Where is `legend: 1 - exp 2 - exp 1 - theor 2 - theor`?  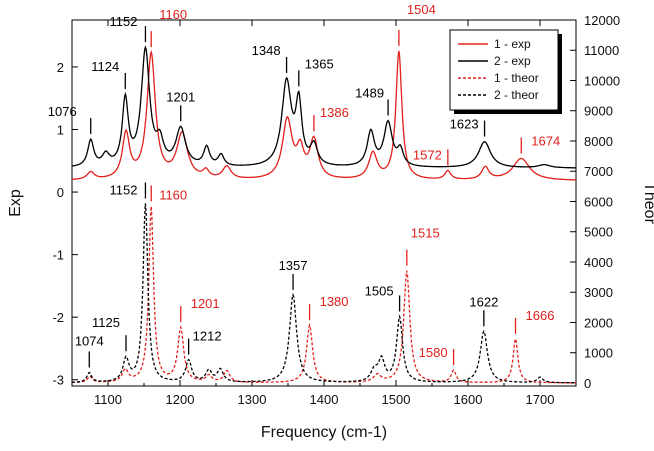
legend: 1 - exp 2 - exp 1 - theor 2 - theor is located at coordinates (505, 71).